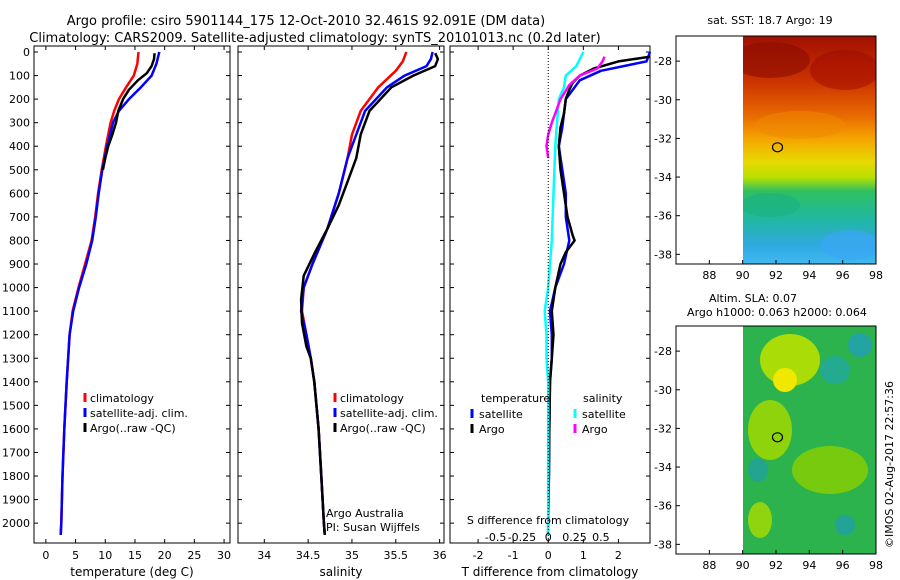 The height and width of the screenshot is (580, 900). What do you see at coordinates (889, 464) in the screenshot?
I see `timestamp-text: ©IMOS 02-Aug-2017 22:57:36` at bounding box center [889, 464].